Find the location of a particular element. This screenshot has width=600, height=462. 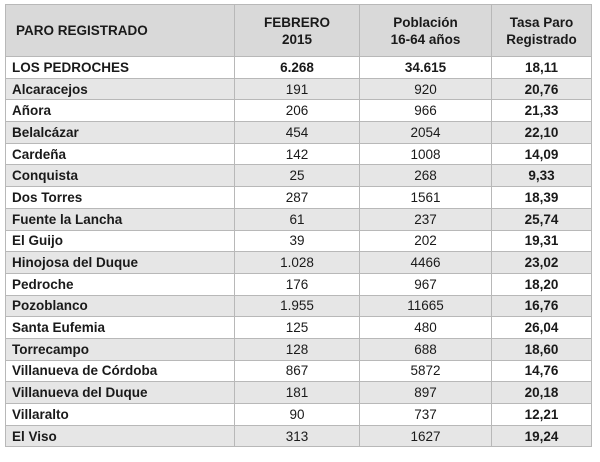

header-paro-registrado: PARO REGISTRADO is located at coordinates (120, 30).